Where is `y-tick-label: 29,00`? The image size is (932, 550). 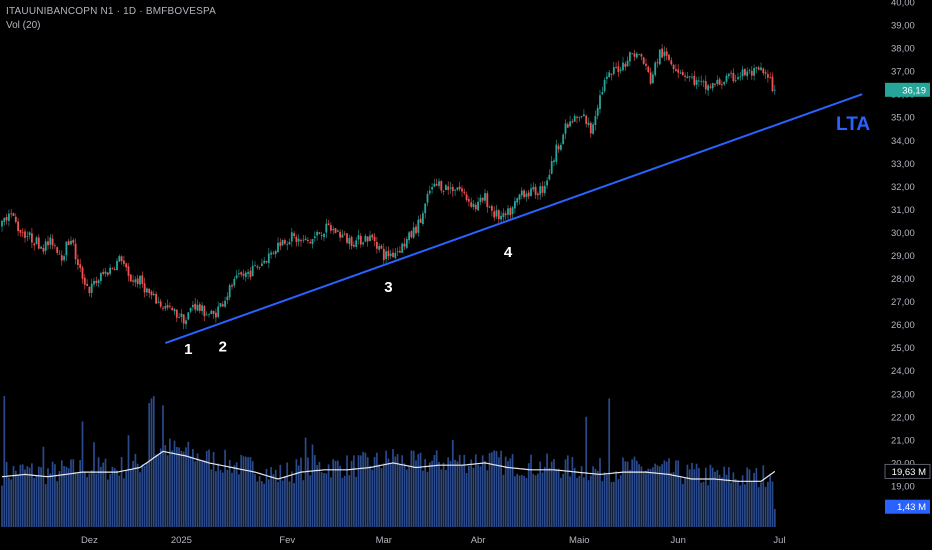 y-tick-label: 29,00 is located at coordinates (903, 256).